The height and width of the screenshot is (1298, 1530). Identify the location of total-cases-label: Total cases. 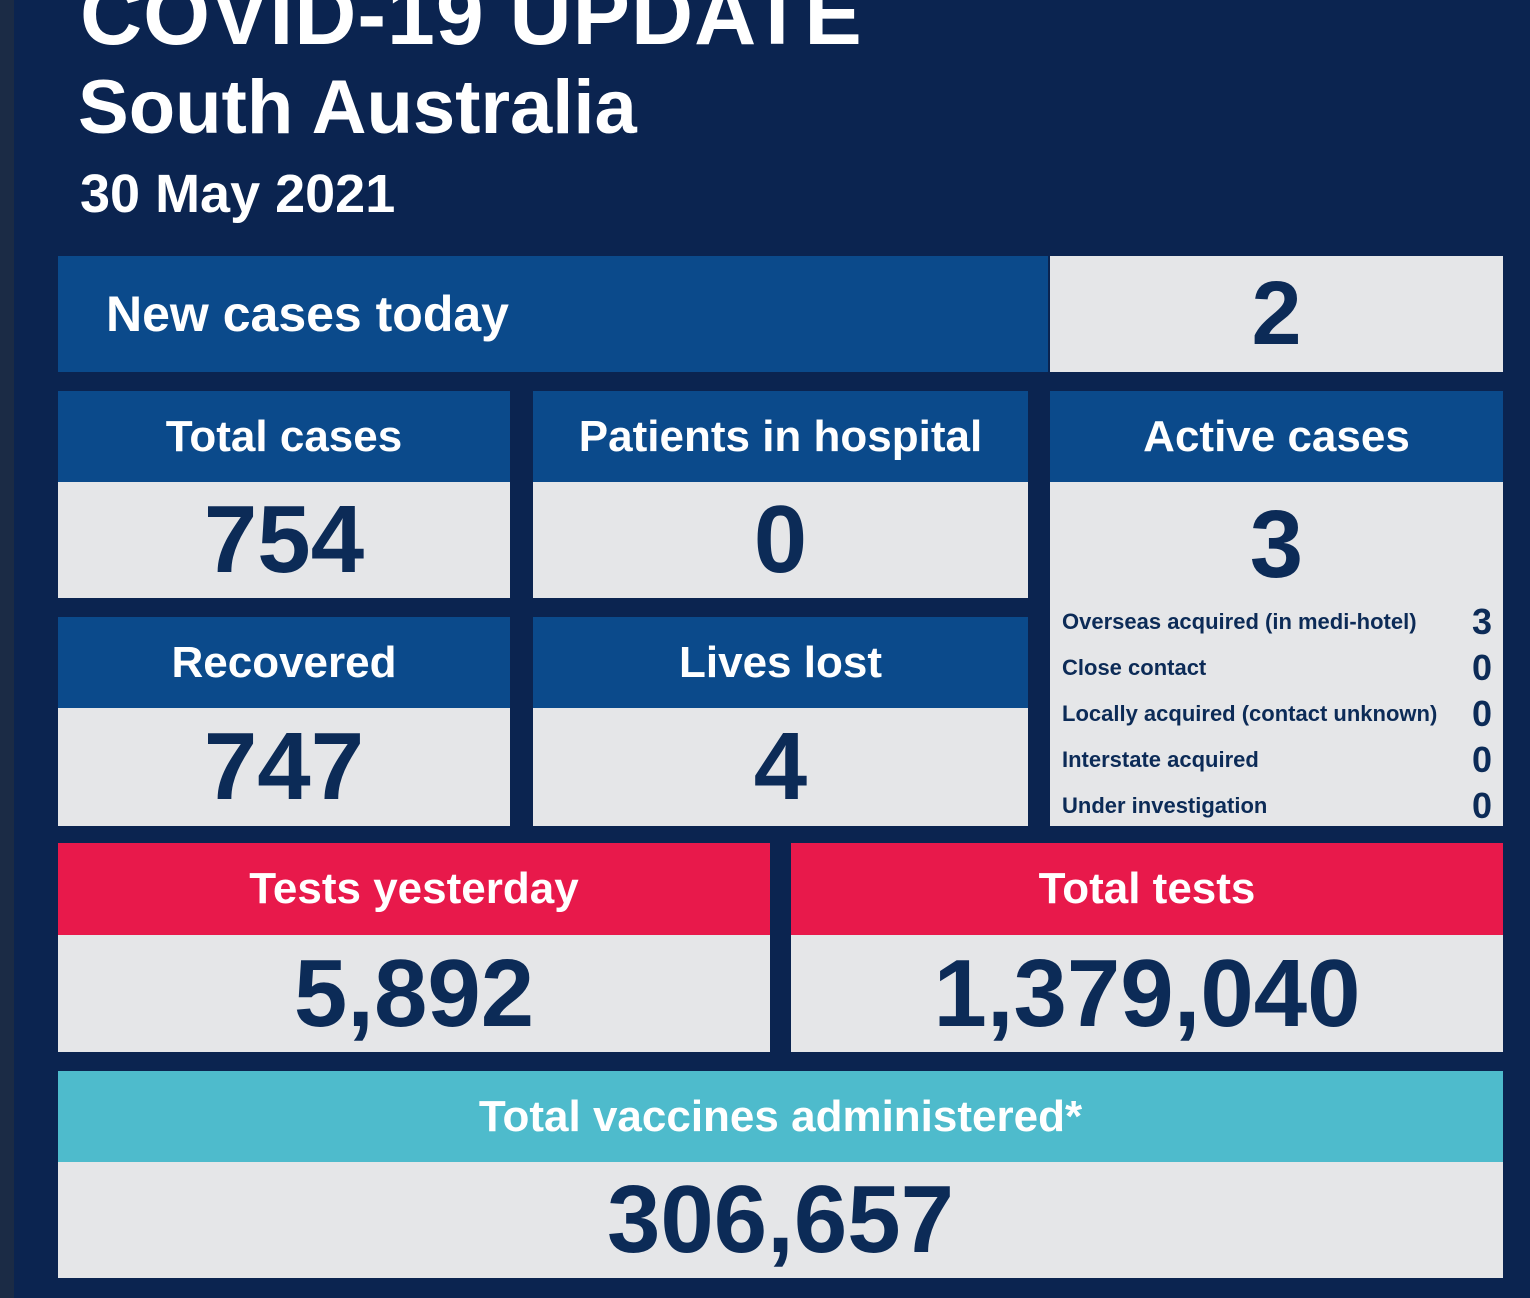
(284, 436).